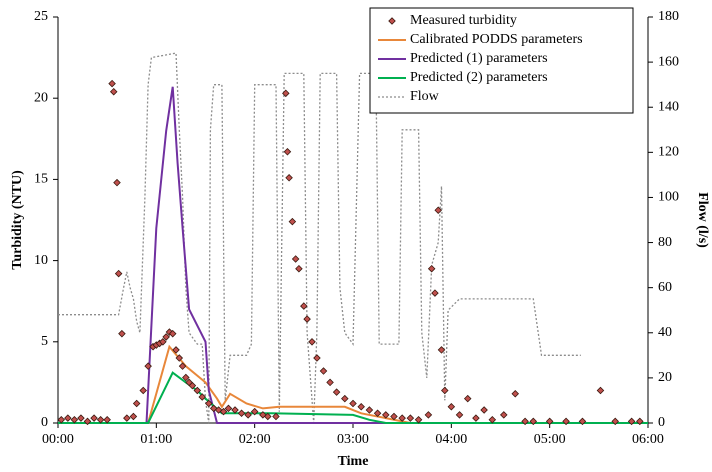 The height and width of the screenshot is (472, 712). Describe the element at coordinates (255, 439) in the screenshot. I see `x-tick-label: 02:00` at that location.